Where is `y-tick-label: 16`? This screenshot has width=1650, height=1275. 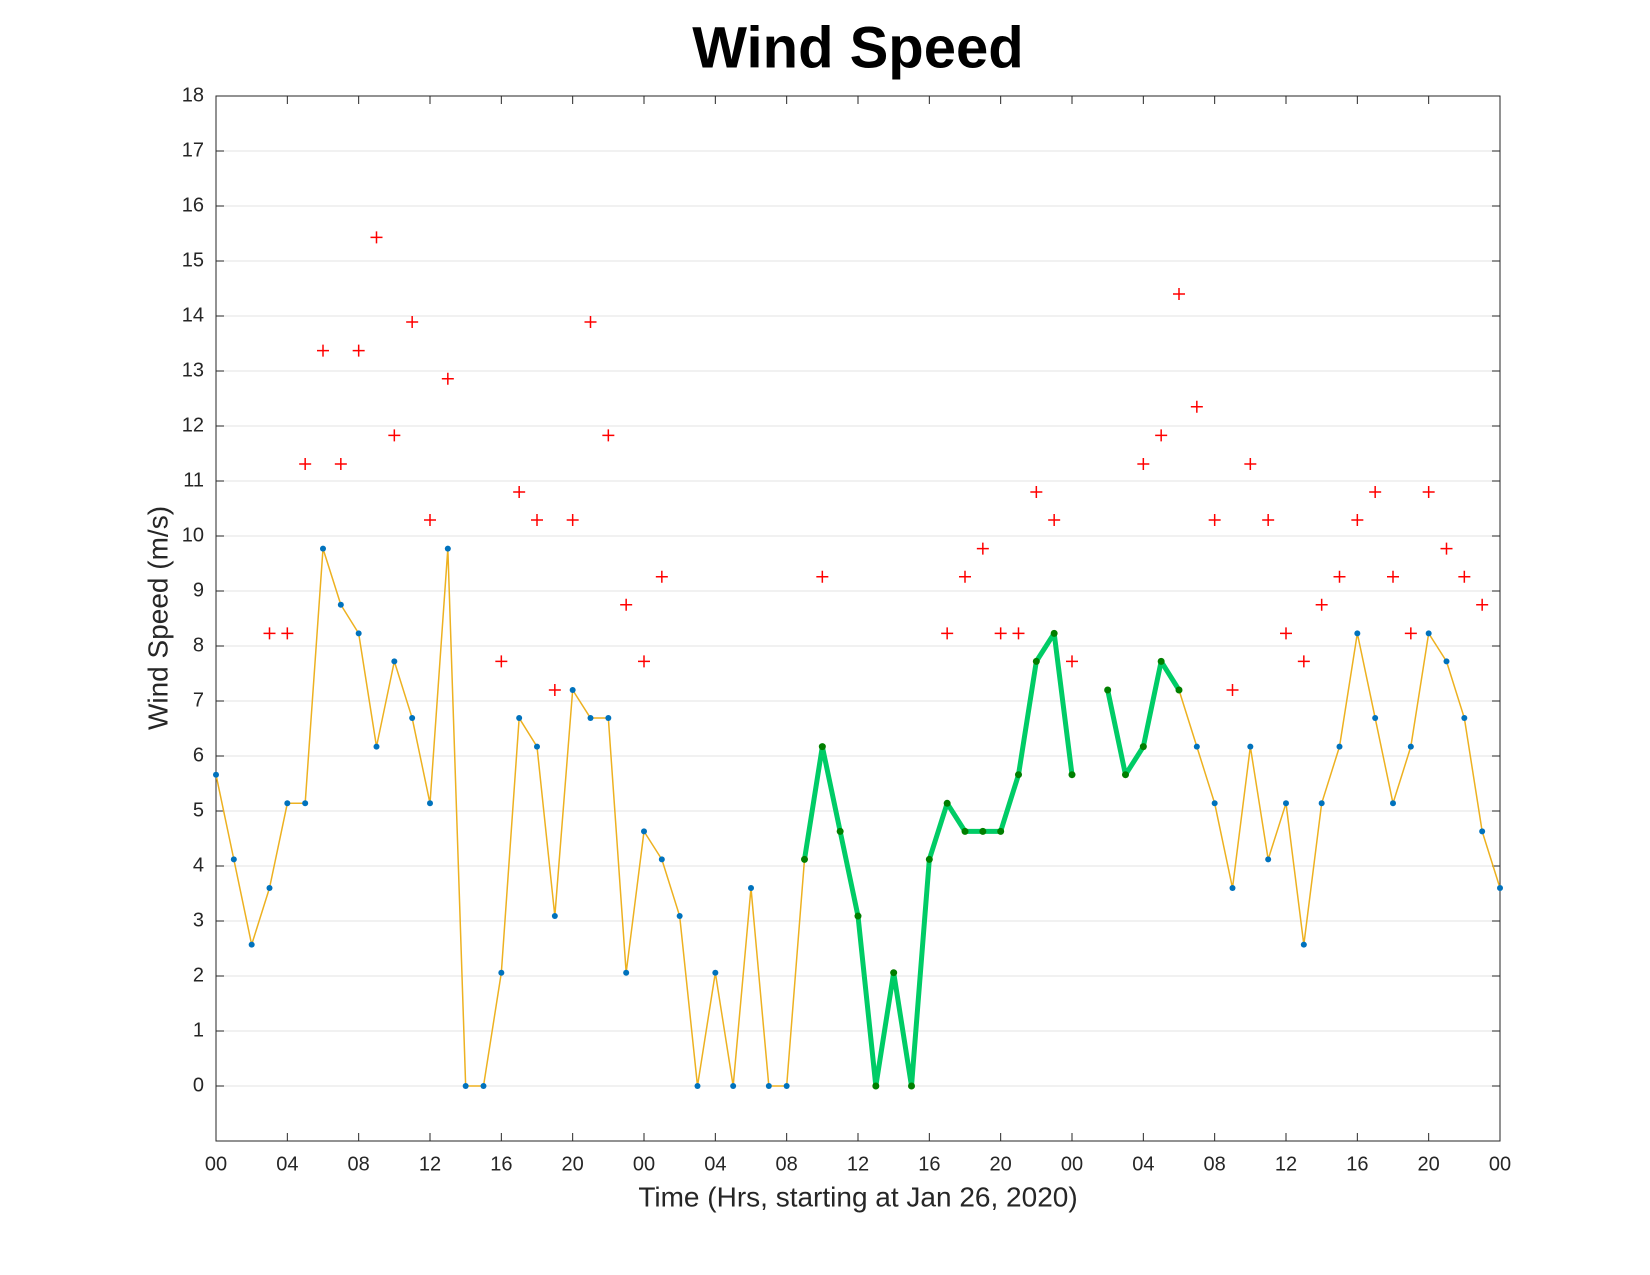
y-tick-label: 16 is located at coordinates (193, 205).